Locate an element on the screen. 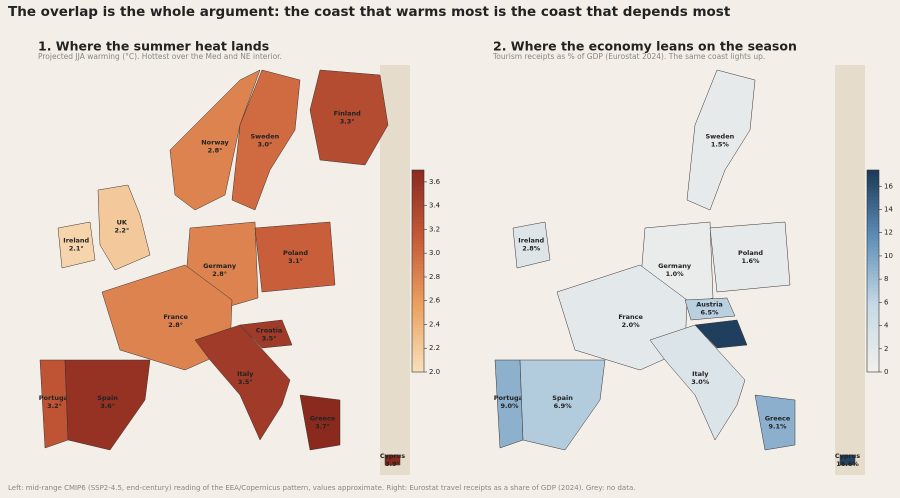  colorbar-tick-label: 3.2 is located at coordinates (434, 229).